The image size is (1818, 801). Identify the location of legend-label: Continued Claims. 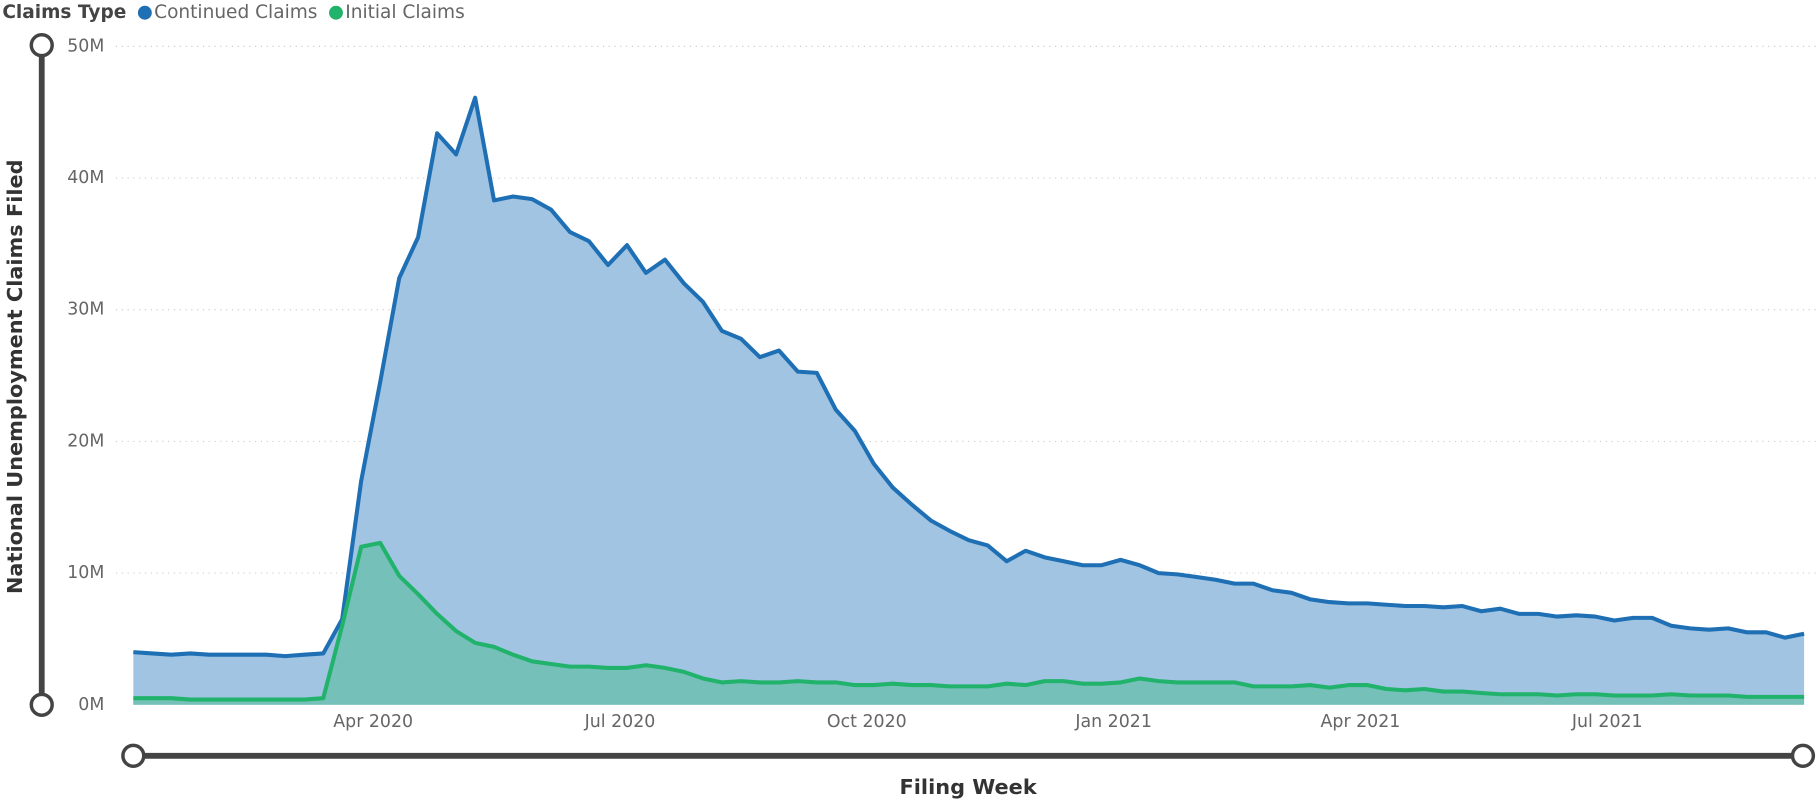
(235, 12).